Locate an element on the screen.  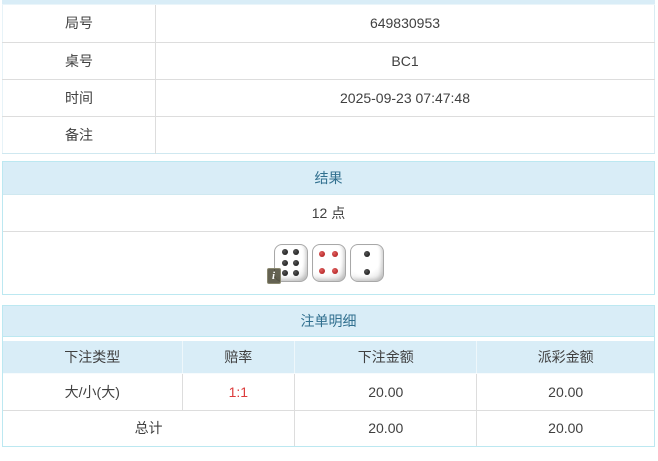
result-panel-title: 结果 is located at coordinates (328, 178).